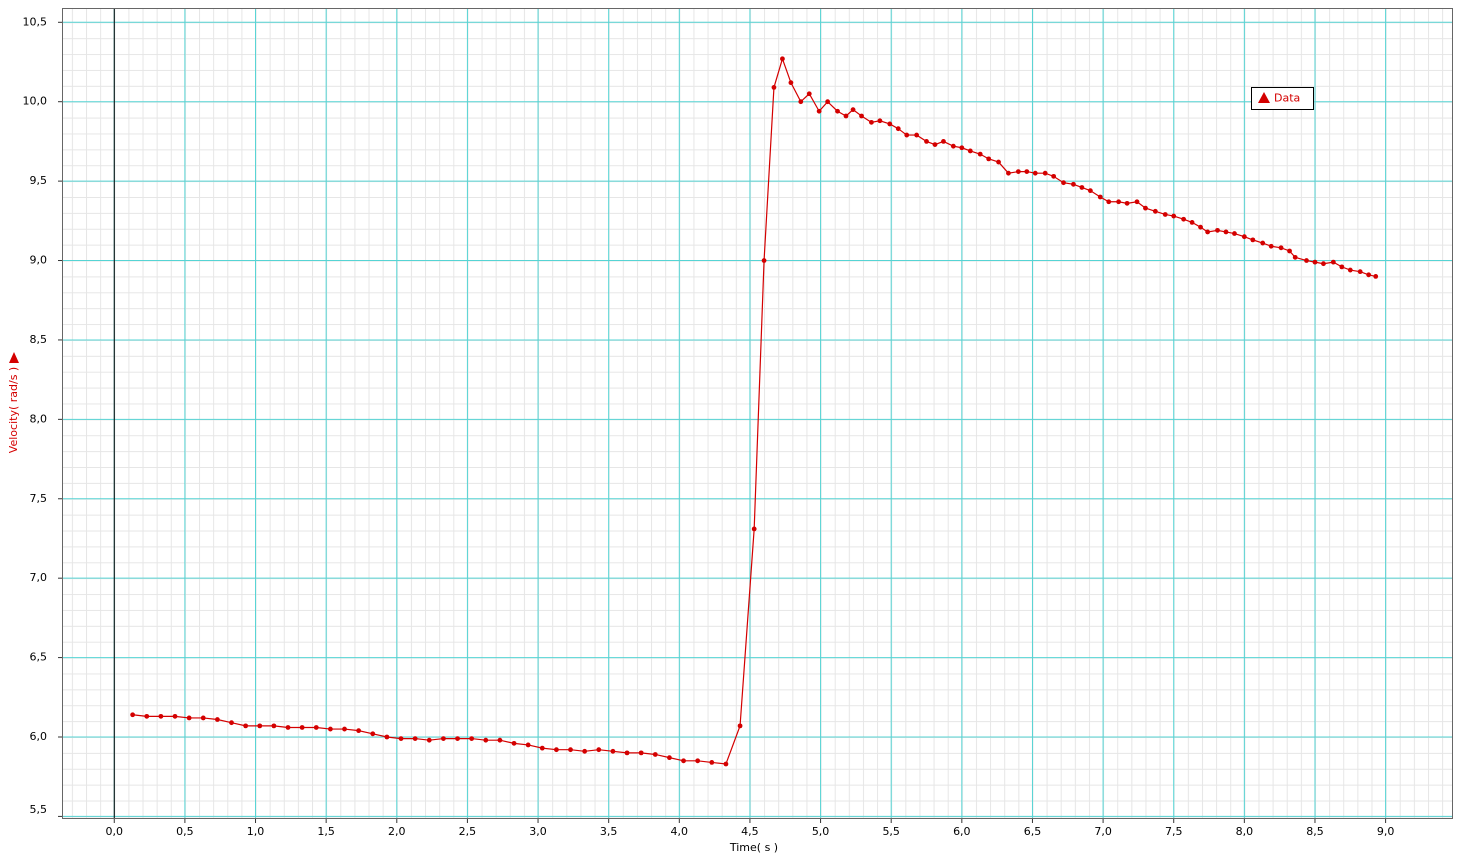 The image size is (1458, 861). What do you see at coordinates (609, 831) in the screenshot?
I see `x-tick-label: 3,5` at bounding box center [609, 831].